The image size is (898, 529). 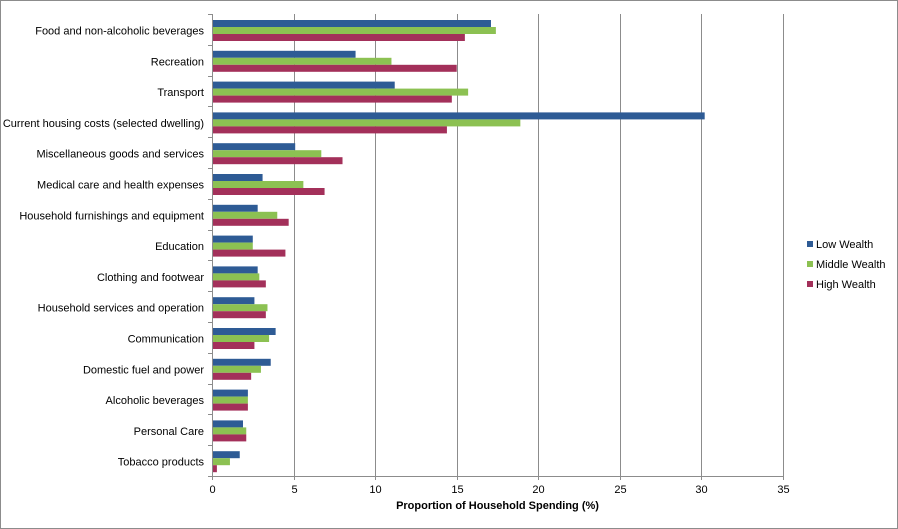 What do you see at coordinates (119, 32) in the screenshot?
I see `category-label: Food and non-alcoholic beverages` at bounding box center [119, 32].